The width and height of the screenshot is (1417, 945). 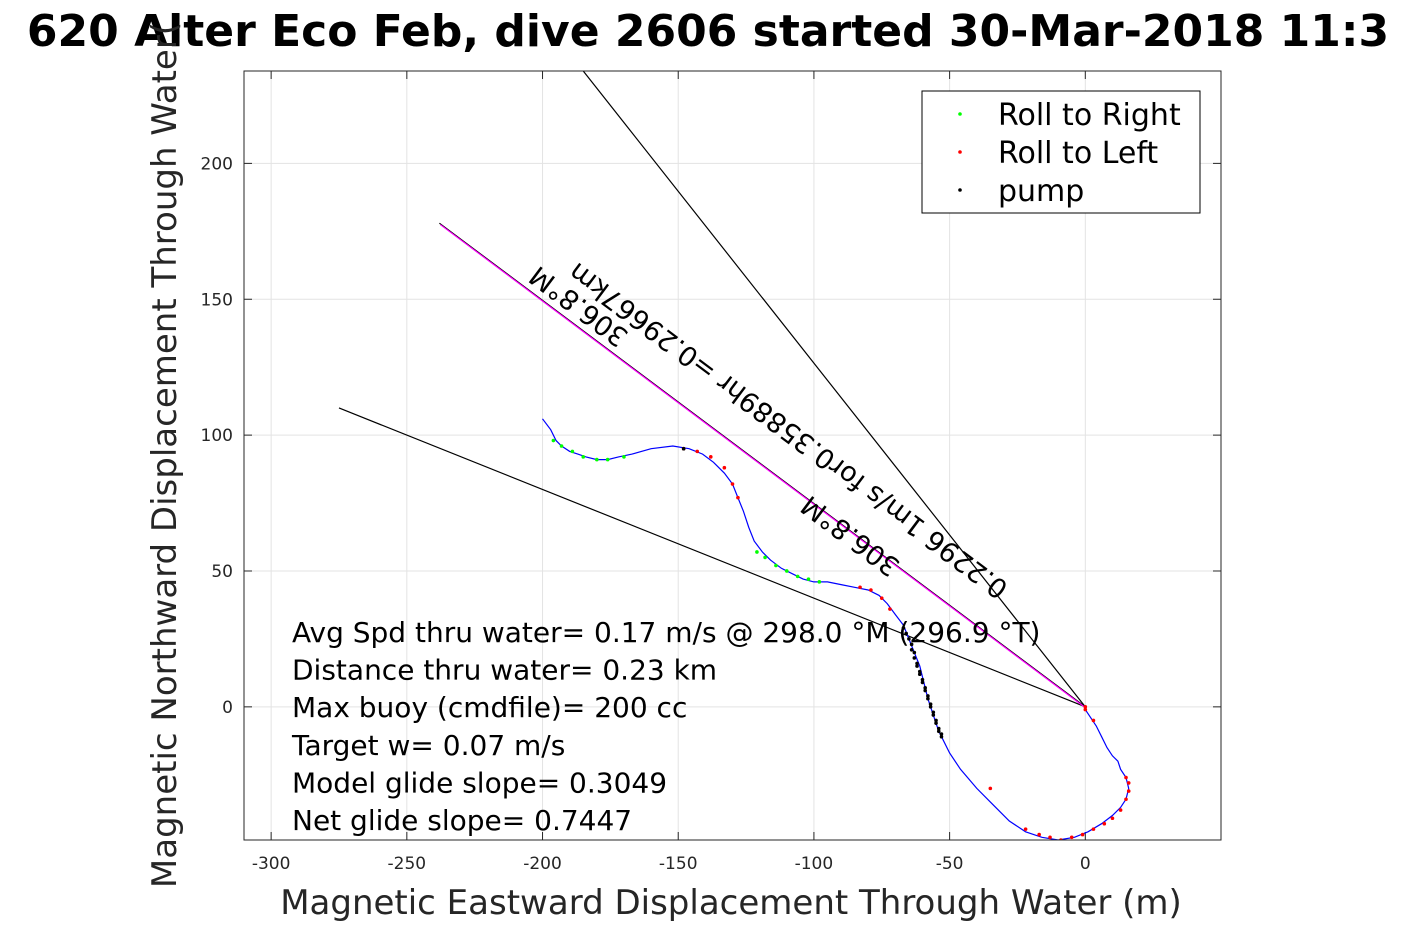 What do you see at coordinates (814, 864) in the screenshot?
I see `x-tick-label: -100` at bounding box center [814, 864].